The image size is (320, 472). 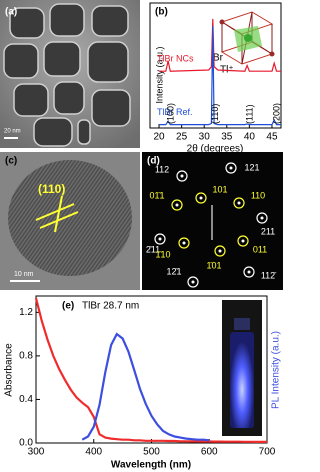 What do you see at coordinates (36, 452) in the screenshot?
I see `x-tick-label: 300` at bounding box center [36, 452].